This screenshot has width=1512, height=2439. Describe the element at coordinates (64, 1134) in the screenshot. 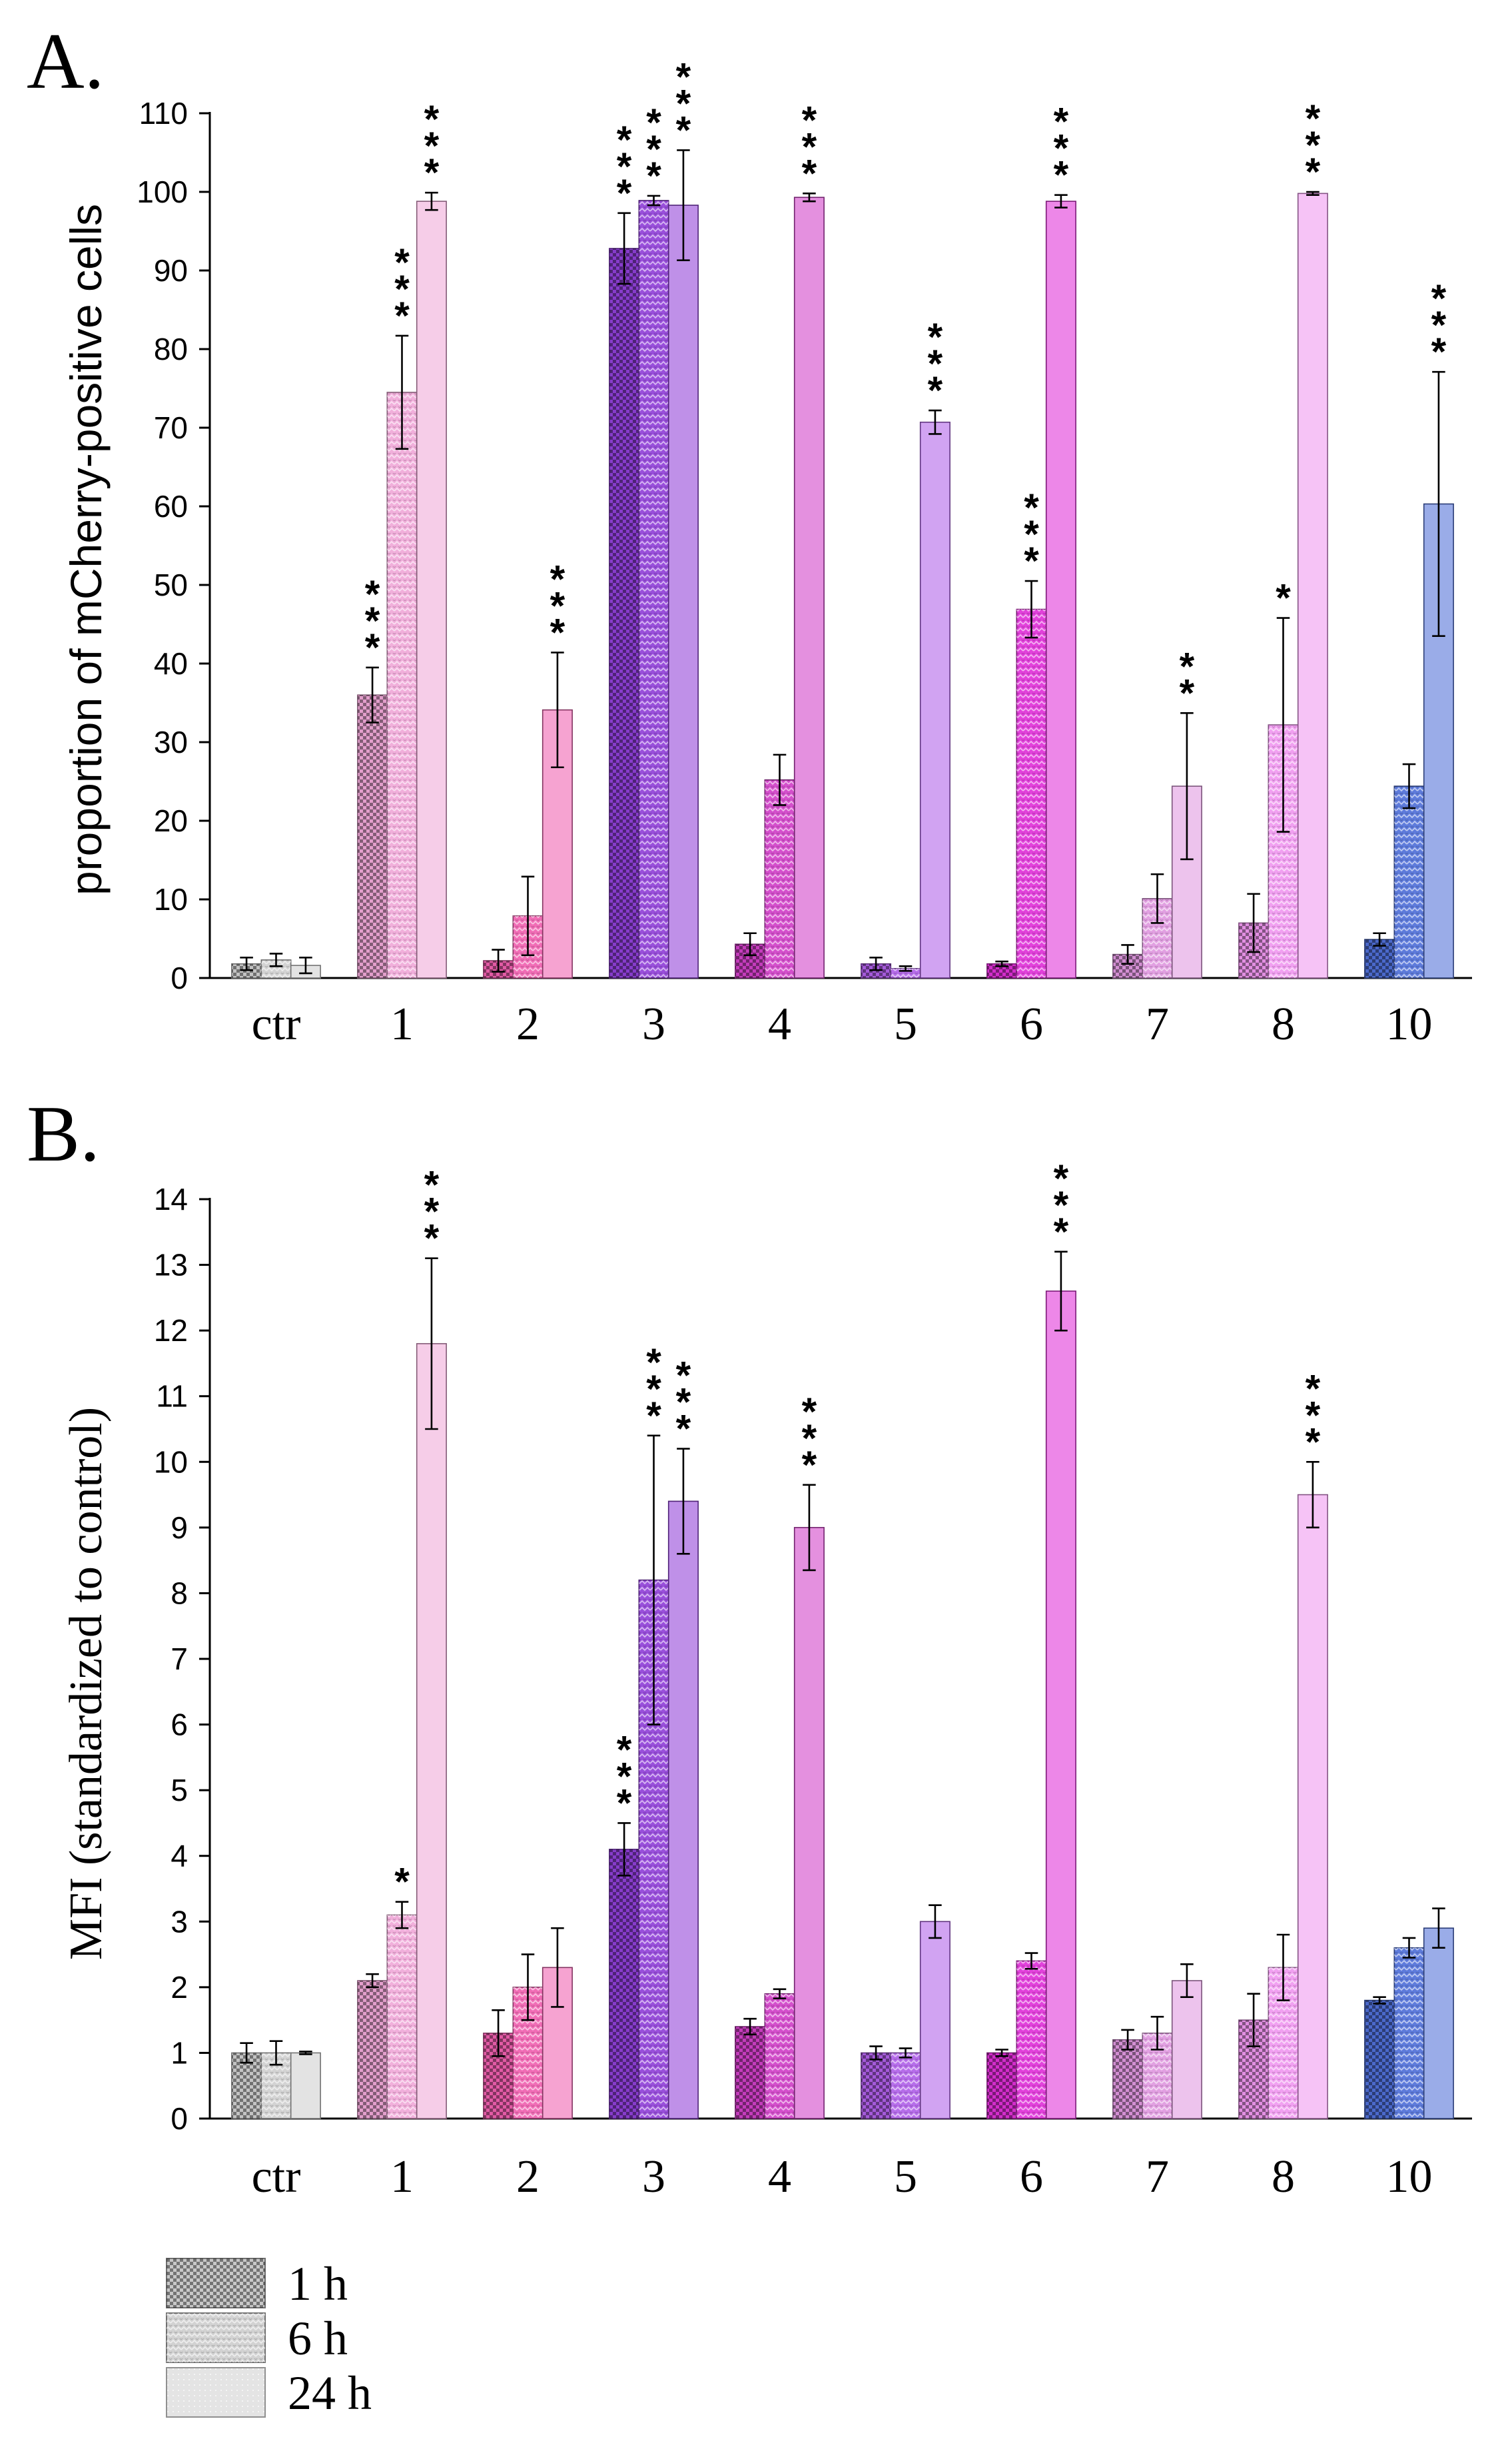

I see `panel-b-letter: B.` at that location.